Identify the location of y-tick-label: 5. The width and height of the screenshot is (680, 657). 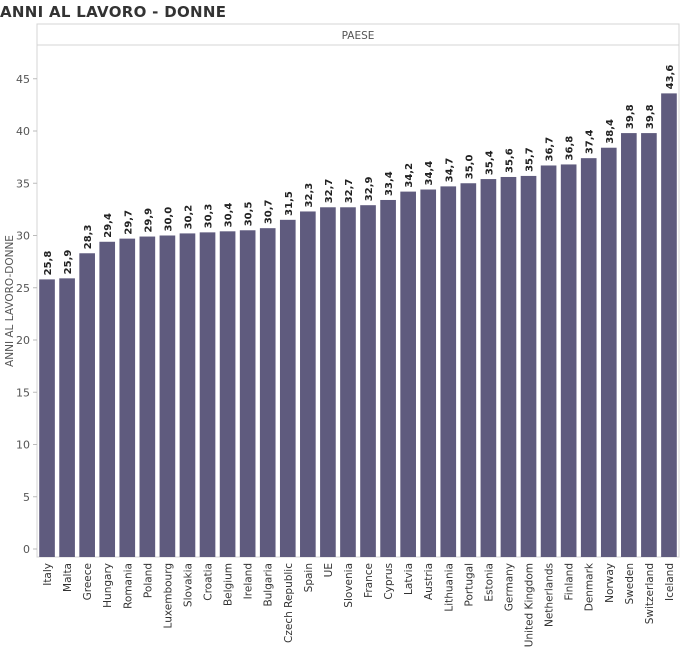
(26, 497).